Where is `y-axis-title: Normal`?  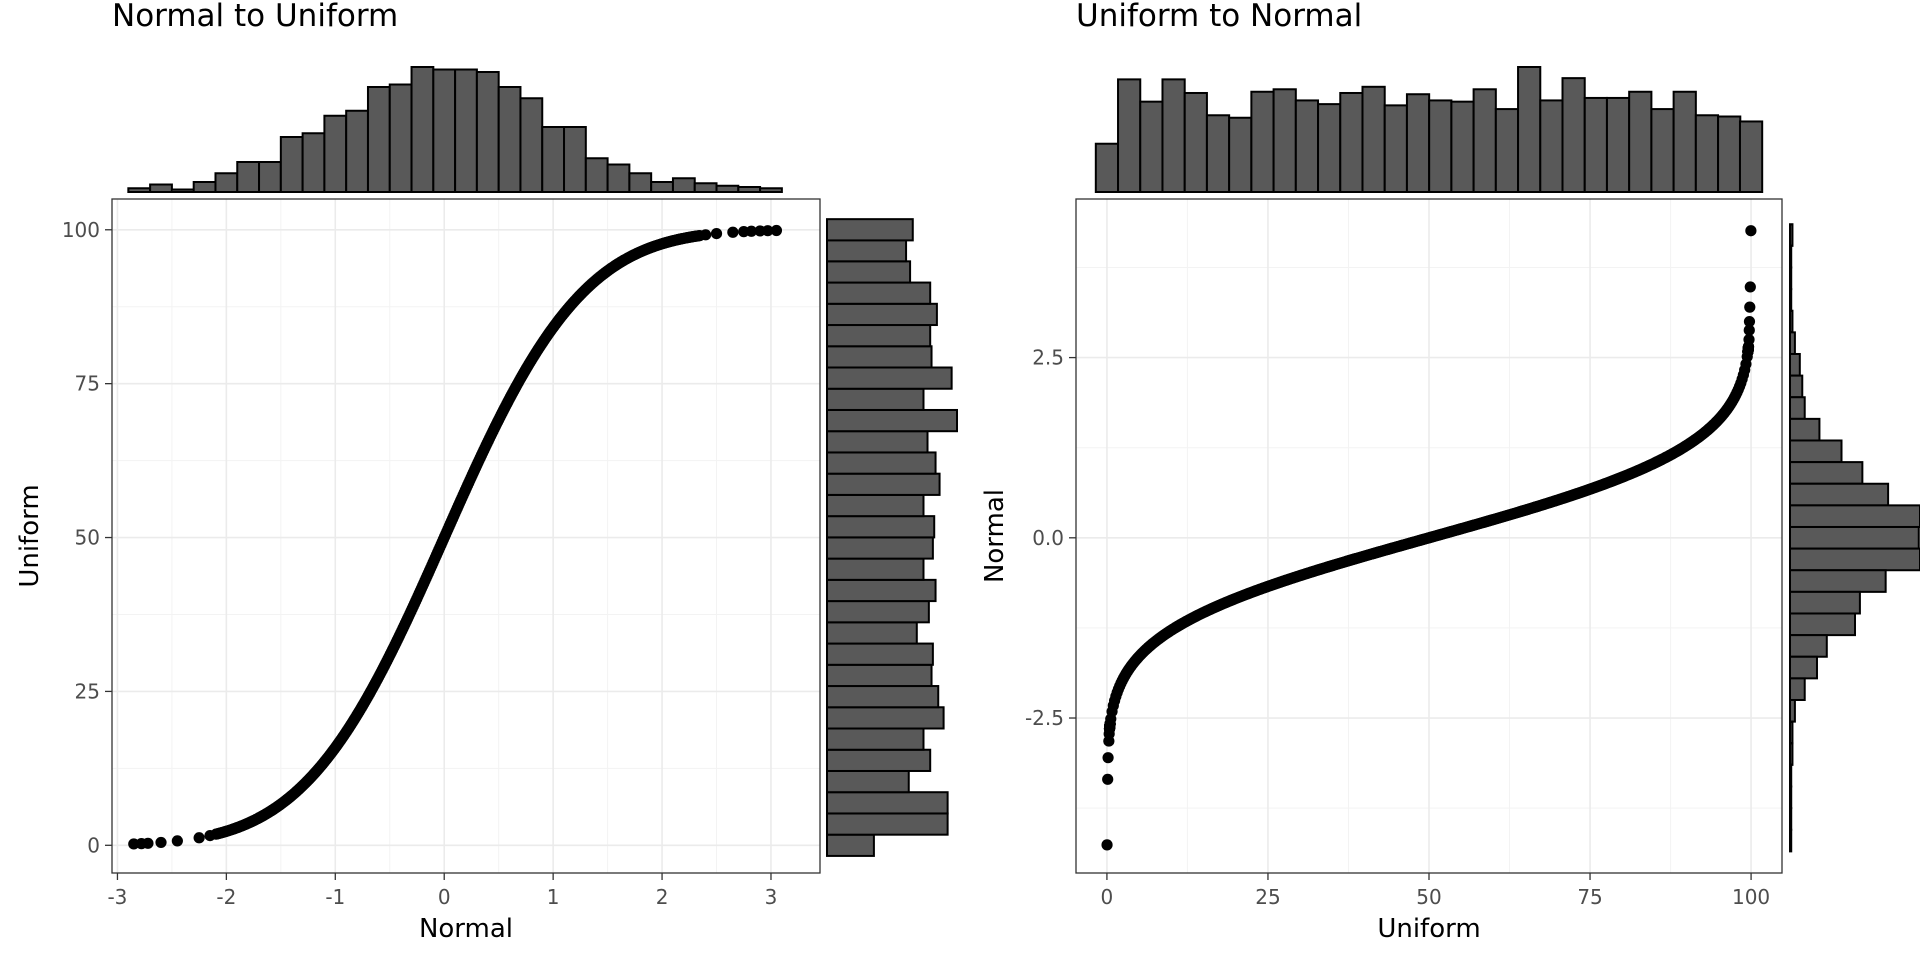 y-axis-title: Normal is located at coordinates (995, 536).